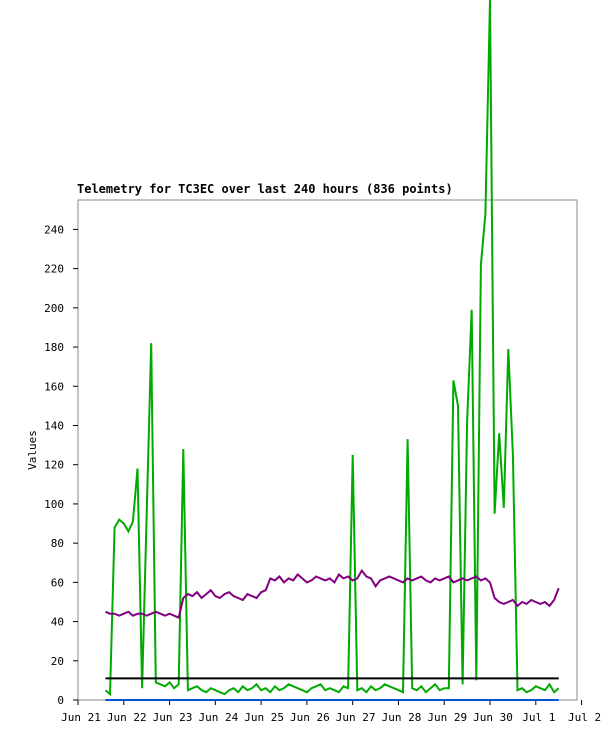 Image resolution: width=615 pixels, height=741 pixels. Describe the element at coordinates (54, 229) in the screenshot. I see `y-tick-label: 240` at that location.